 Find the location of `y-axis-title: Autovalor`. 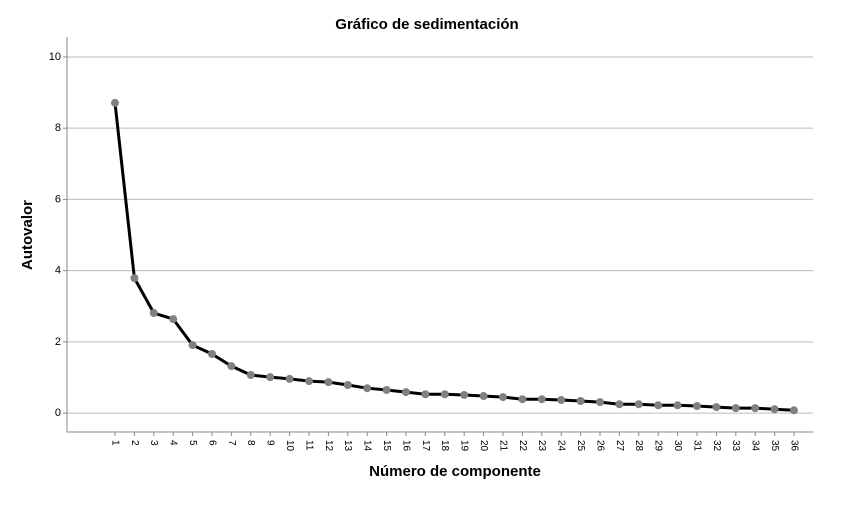

y-axis-title: Autovalor is located at coordinates (27, 235).